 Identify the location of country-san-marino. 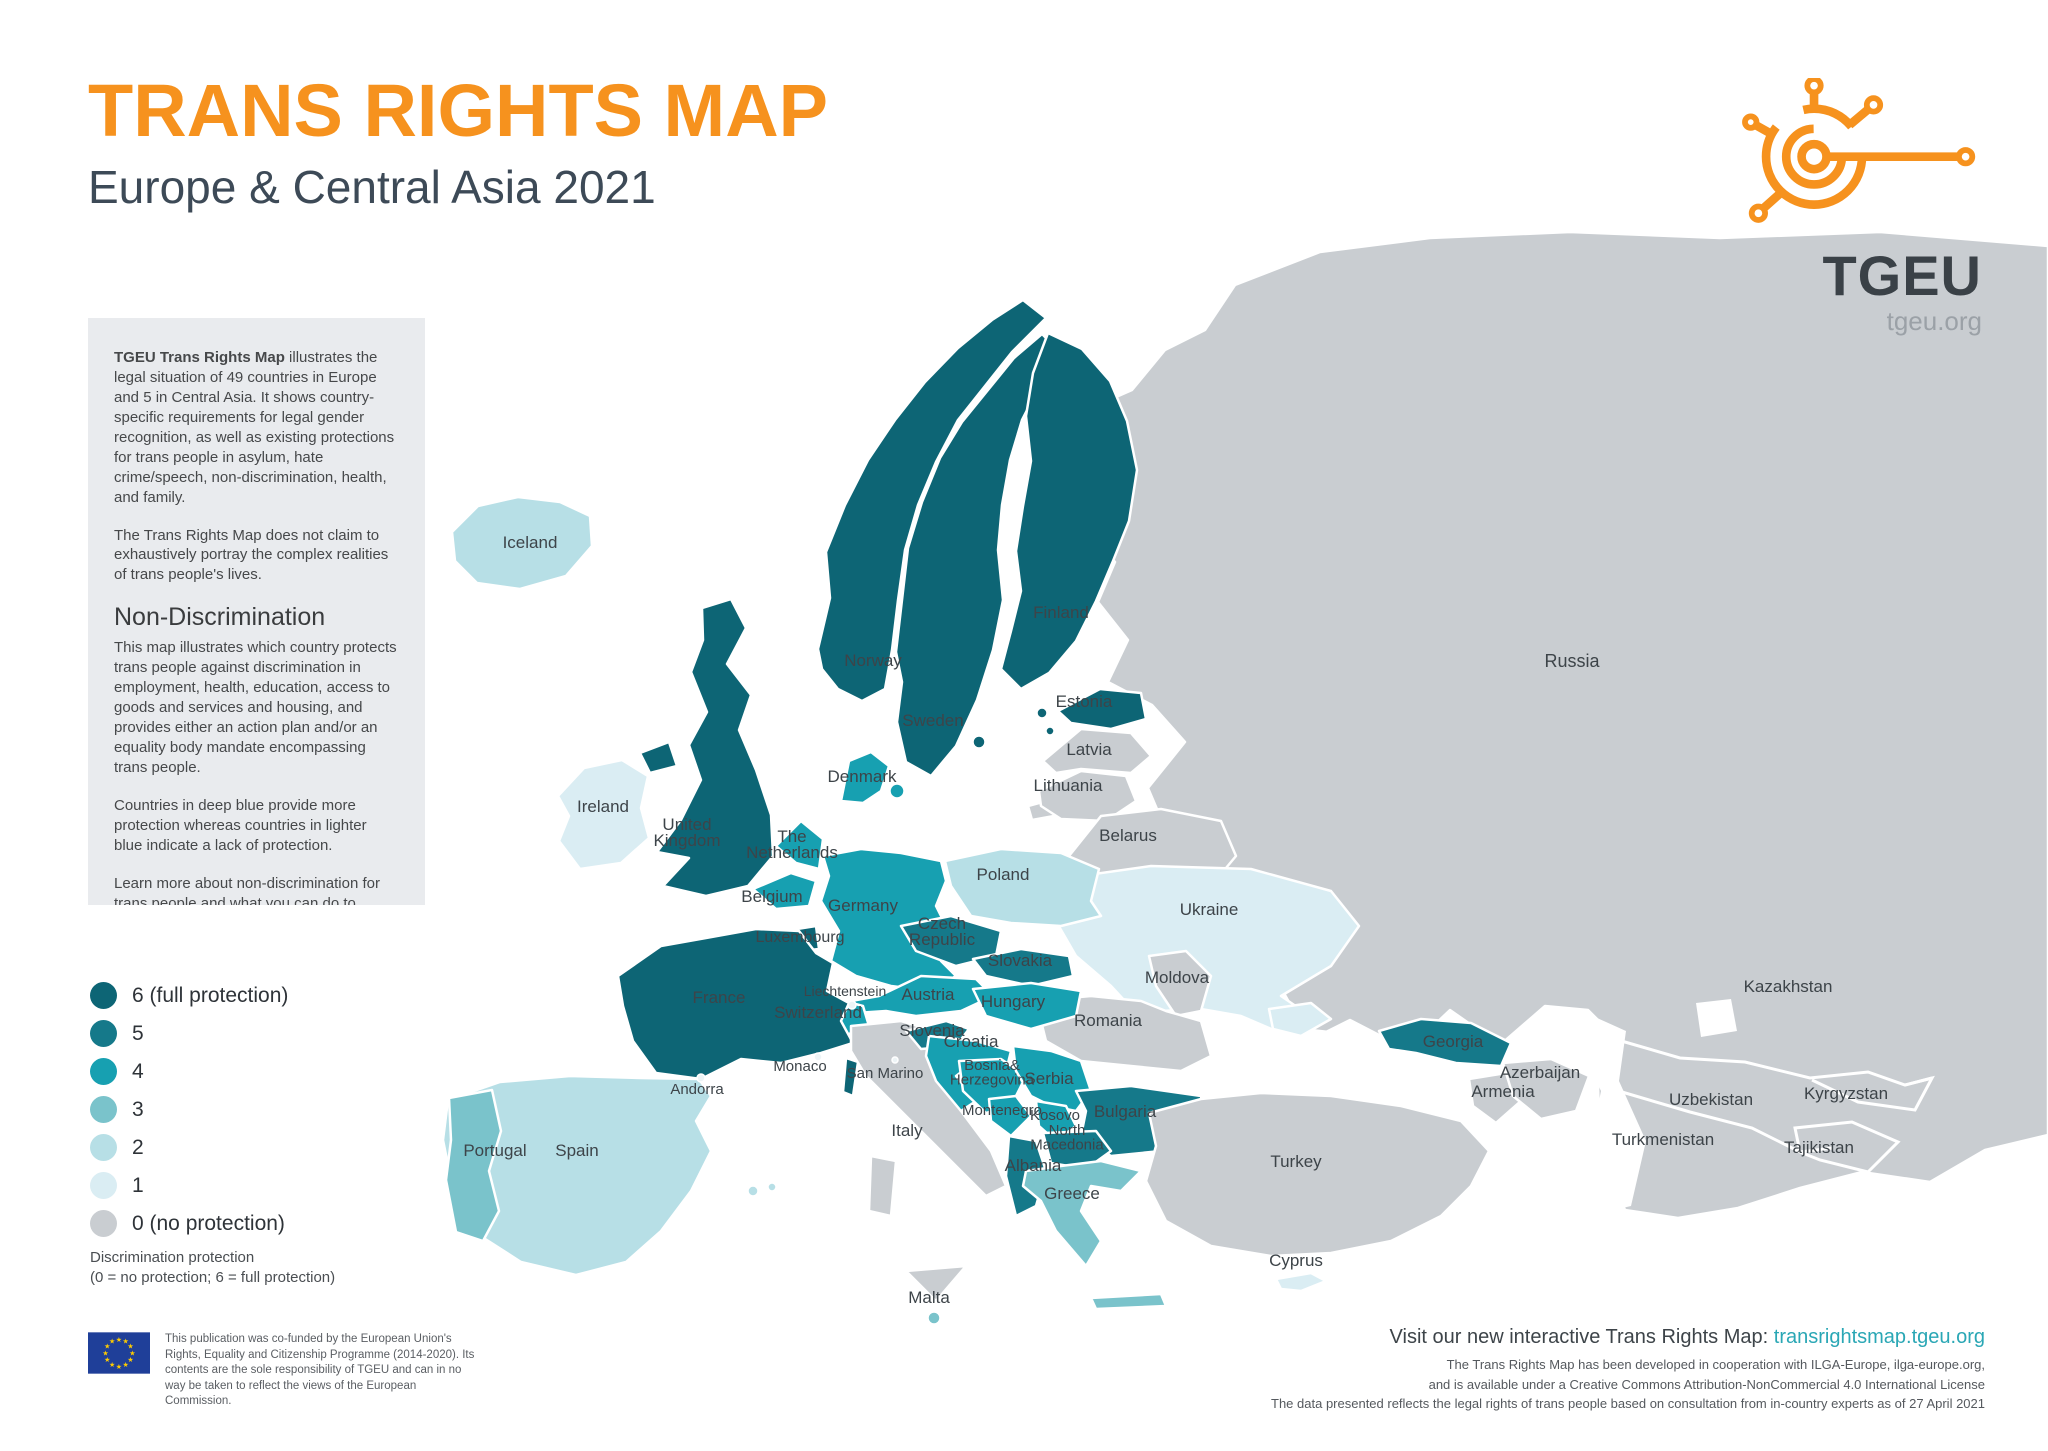
(895, 1060).